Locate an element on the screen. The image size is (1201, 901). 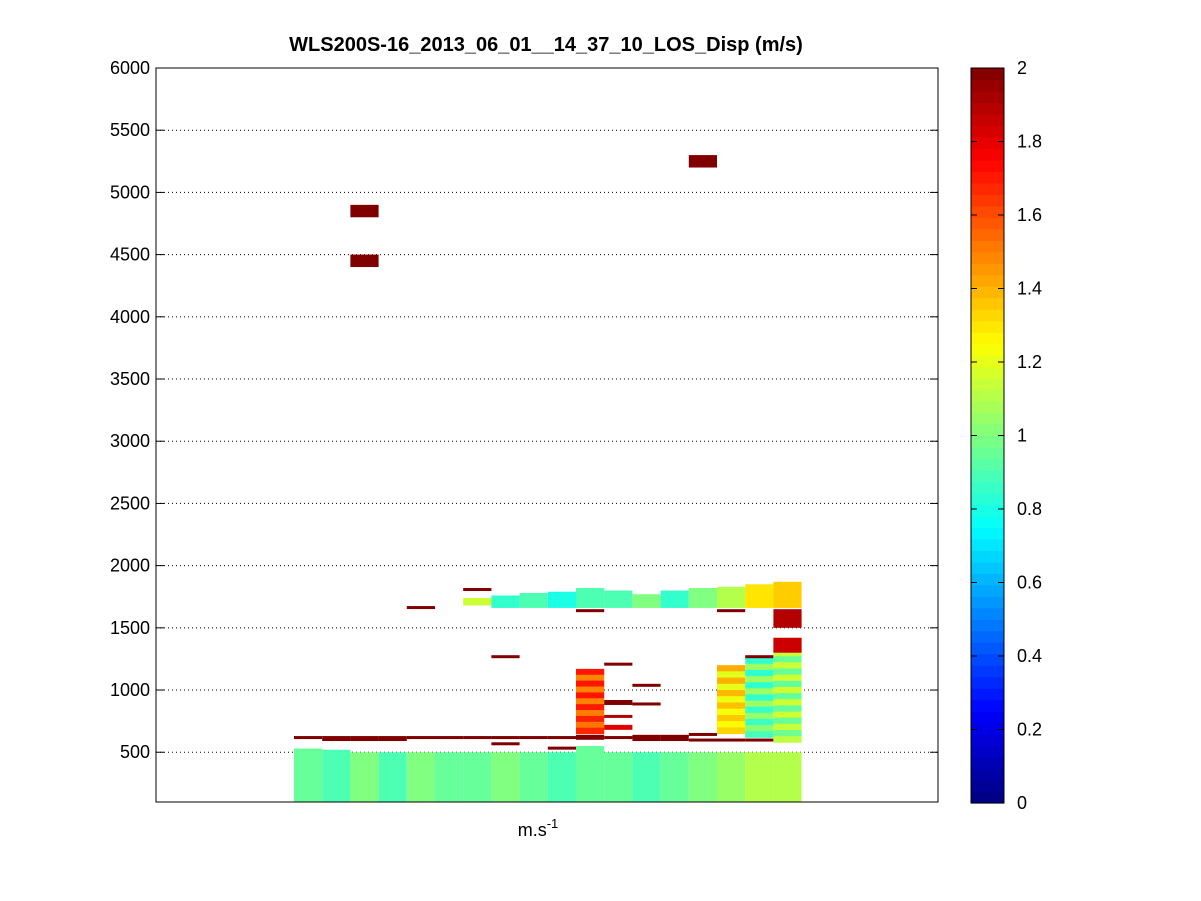
y-tick-label: 6000 is located at coordinates (130, 68).